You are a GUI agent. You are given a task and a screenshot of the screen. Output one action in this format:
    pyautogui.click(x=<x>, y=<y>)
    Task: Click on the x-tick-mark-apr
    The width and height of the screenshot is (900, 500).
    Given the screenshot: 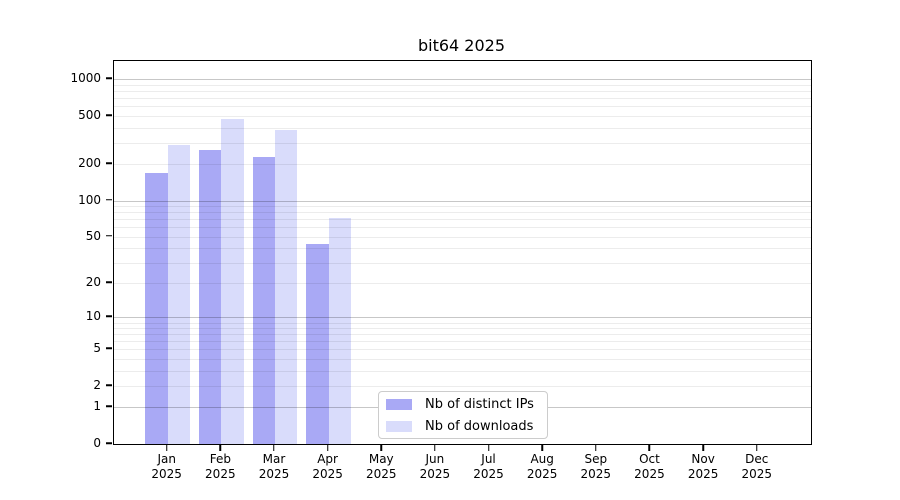 What is the action you would take?
    pyautogui.click(x=327, y=448)
    